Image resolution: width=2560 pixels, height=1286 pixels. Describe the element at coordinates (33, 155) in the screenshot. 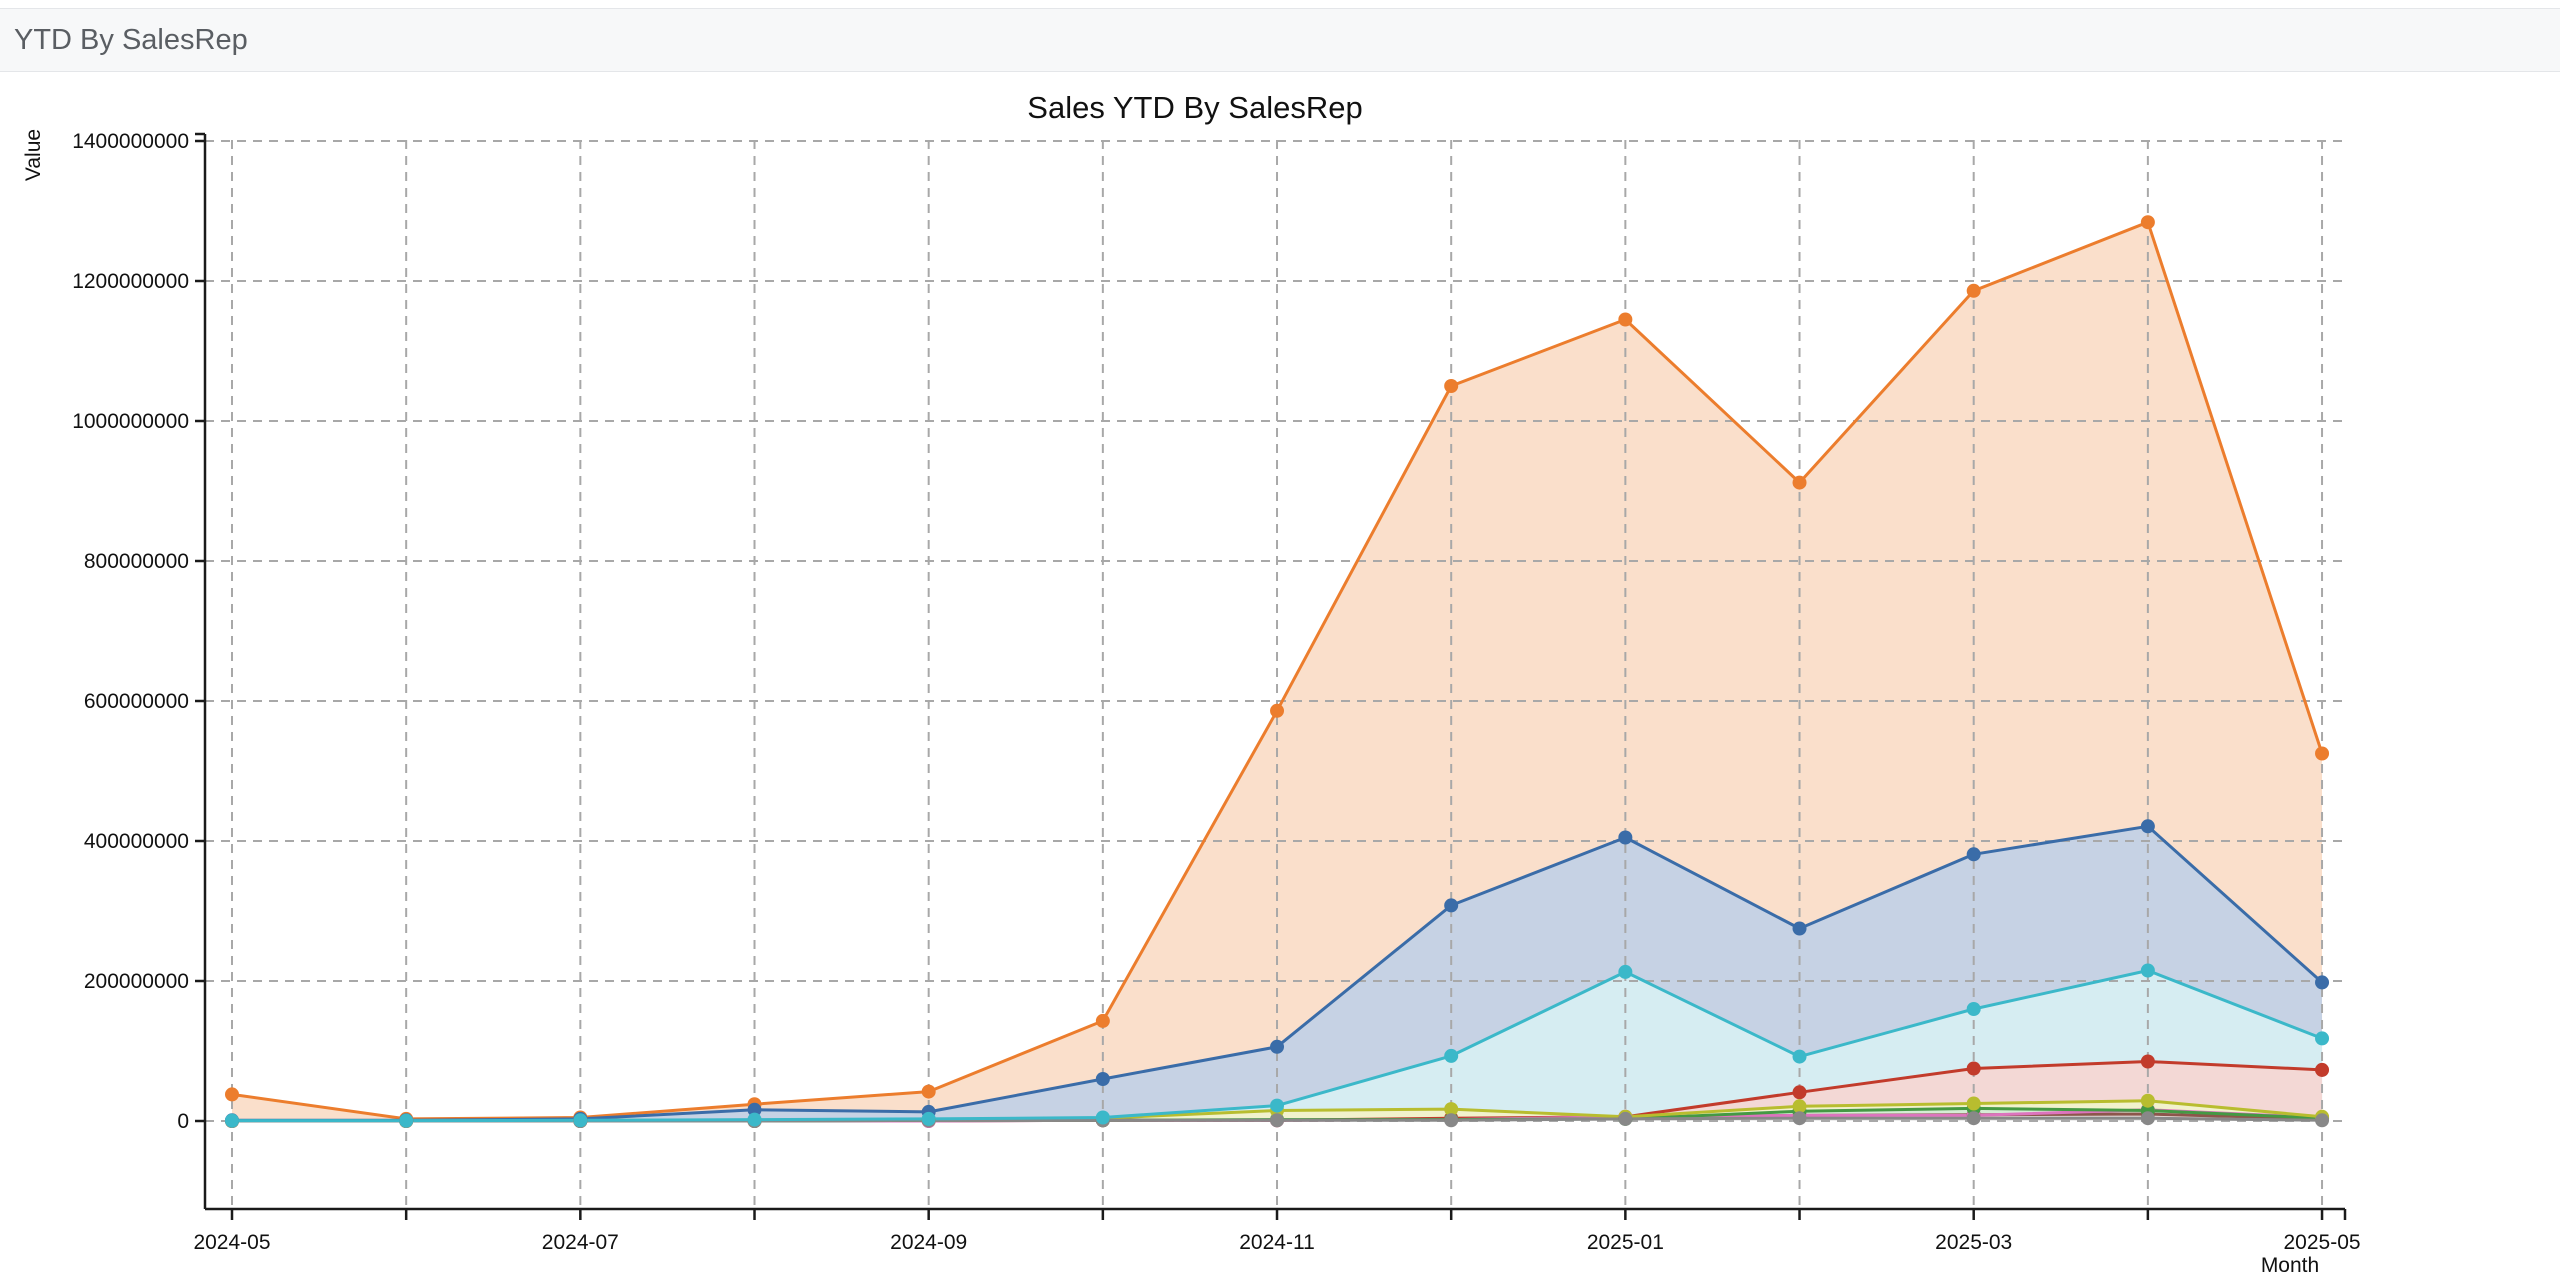

I see `y-axis-title: Value` at that location.